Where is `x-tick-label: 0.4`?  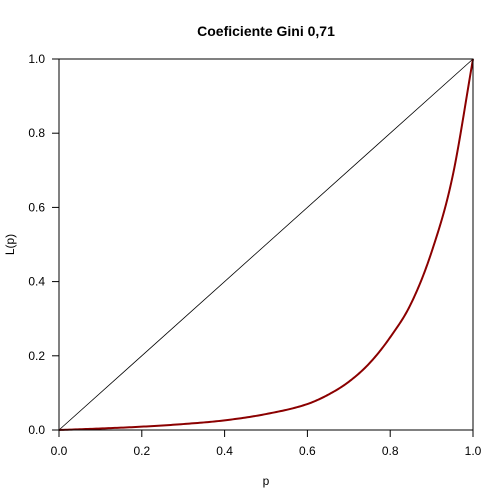
x-tick-label: 0.4 is located at coordinates (224, 451).